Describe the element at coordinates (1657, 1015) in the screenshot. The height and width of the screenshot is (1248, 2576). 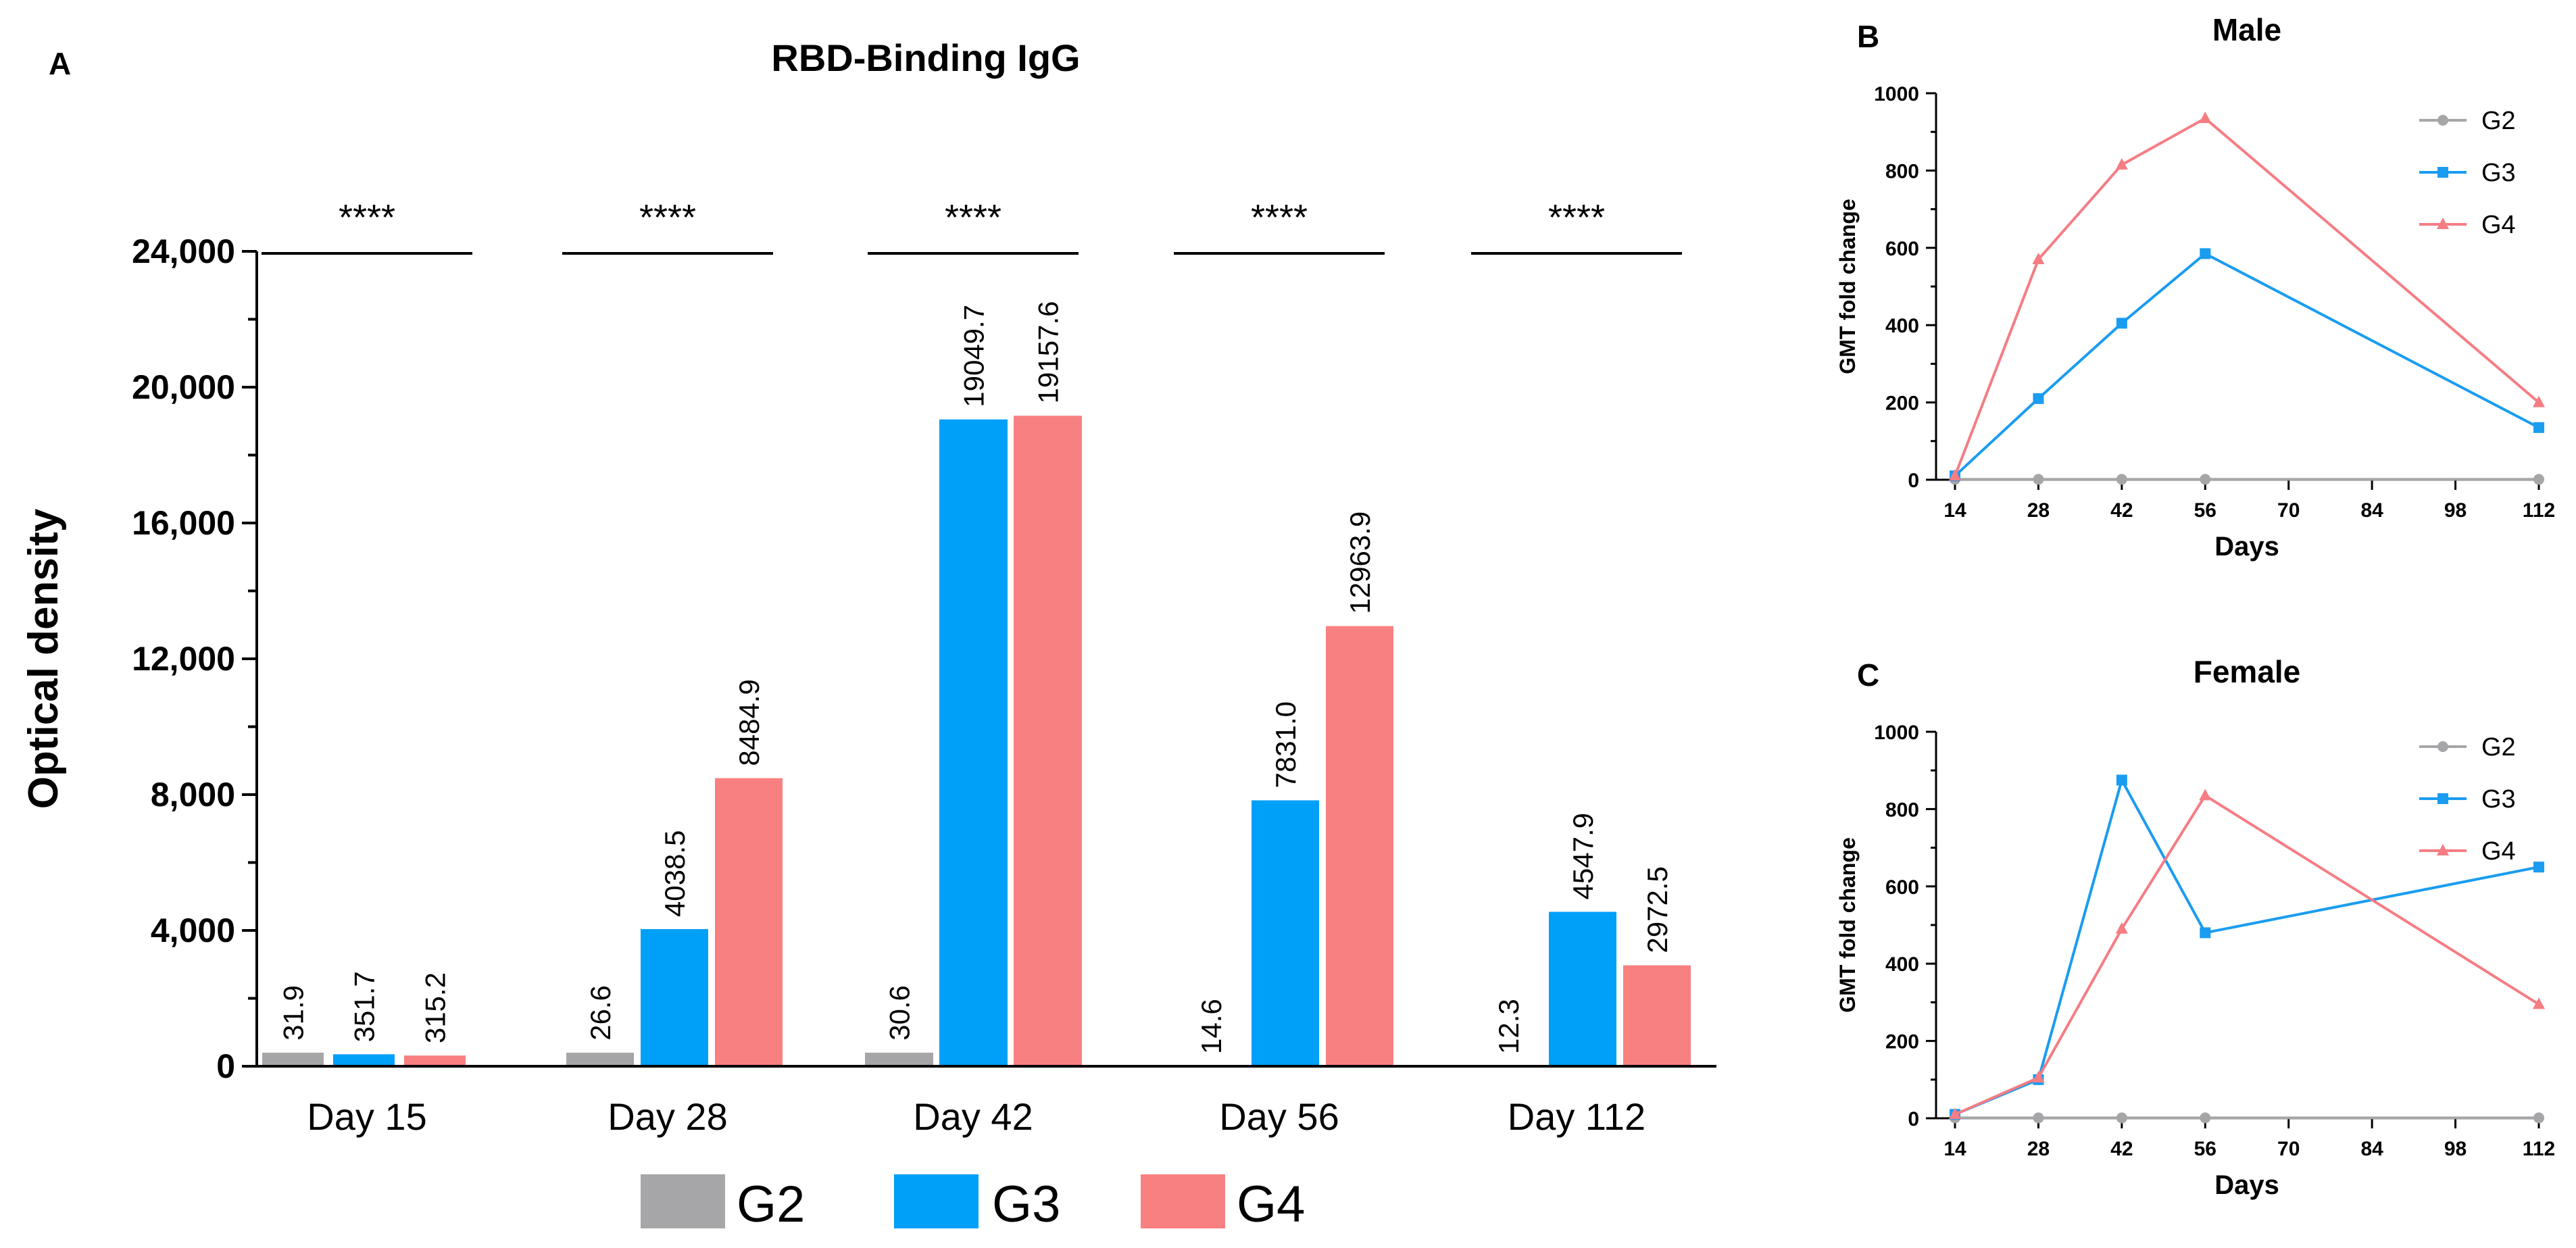
I see `bar-g4` at that location.